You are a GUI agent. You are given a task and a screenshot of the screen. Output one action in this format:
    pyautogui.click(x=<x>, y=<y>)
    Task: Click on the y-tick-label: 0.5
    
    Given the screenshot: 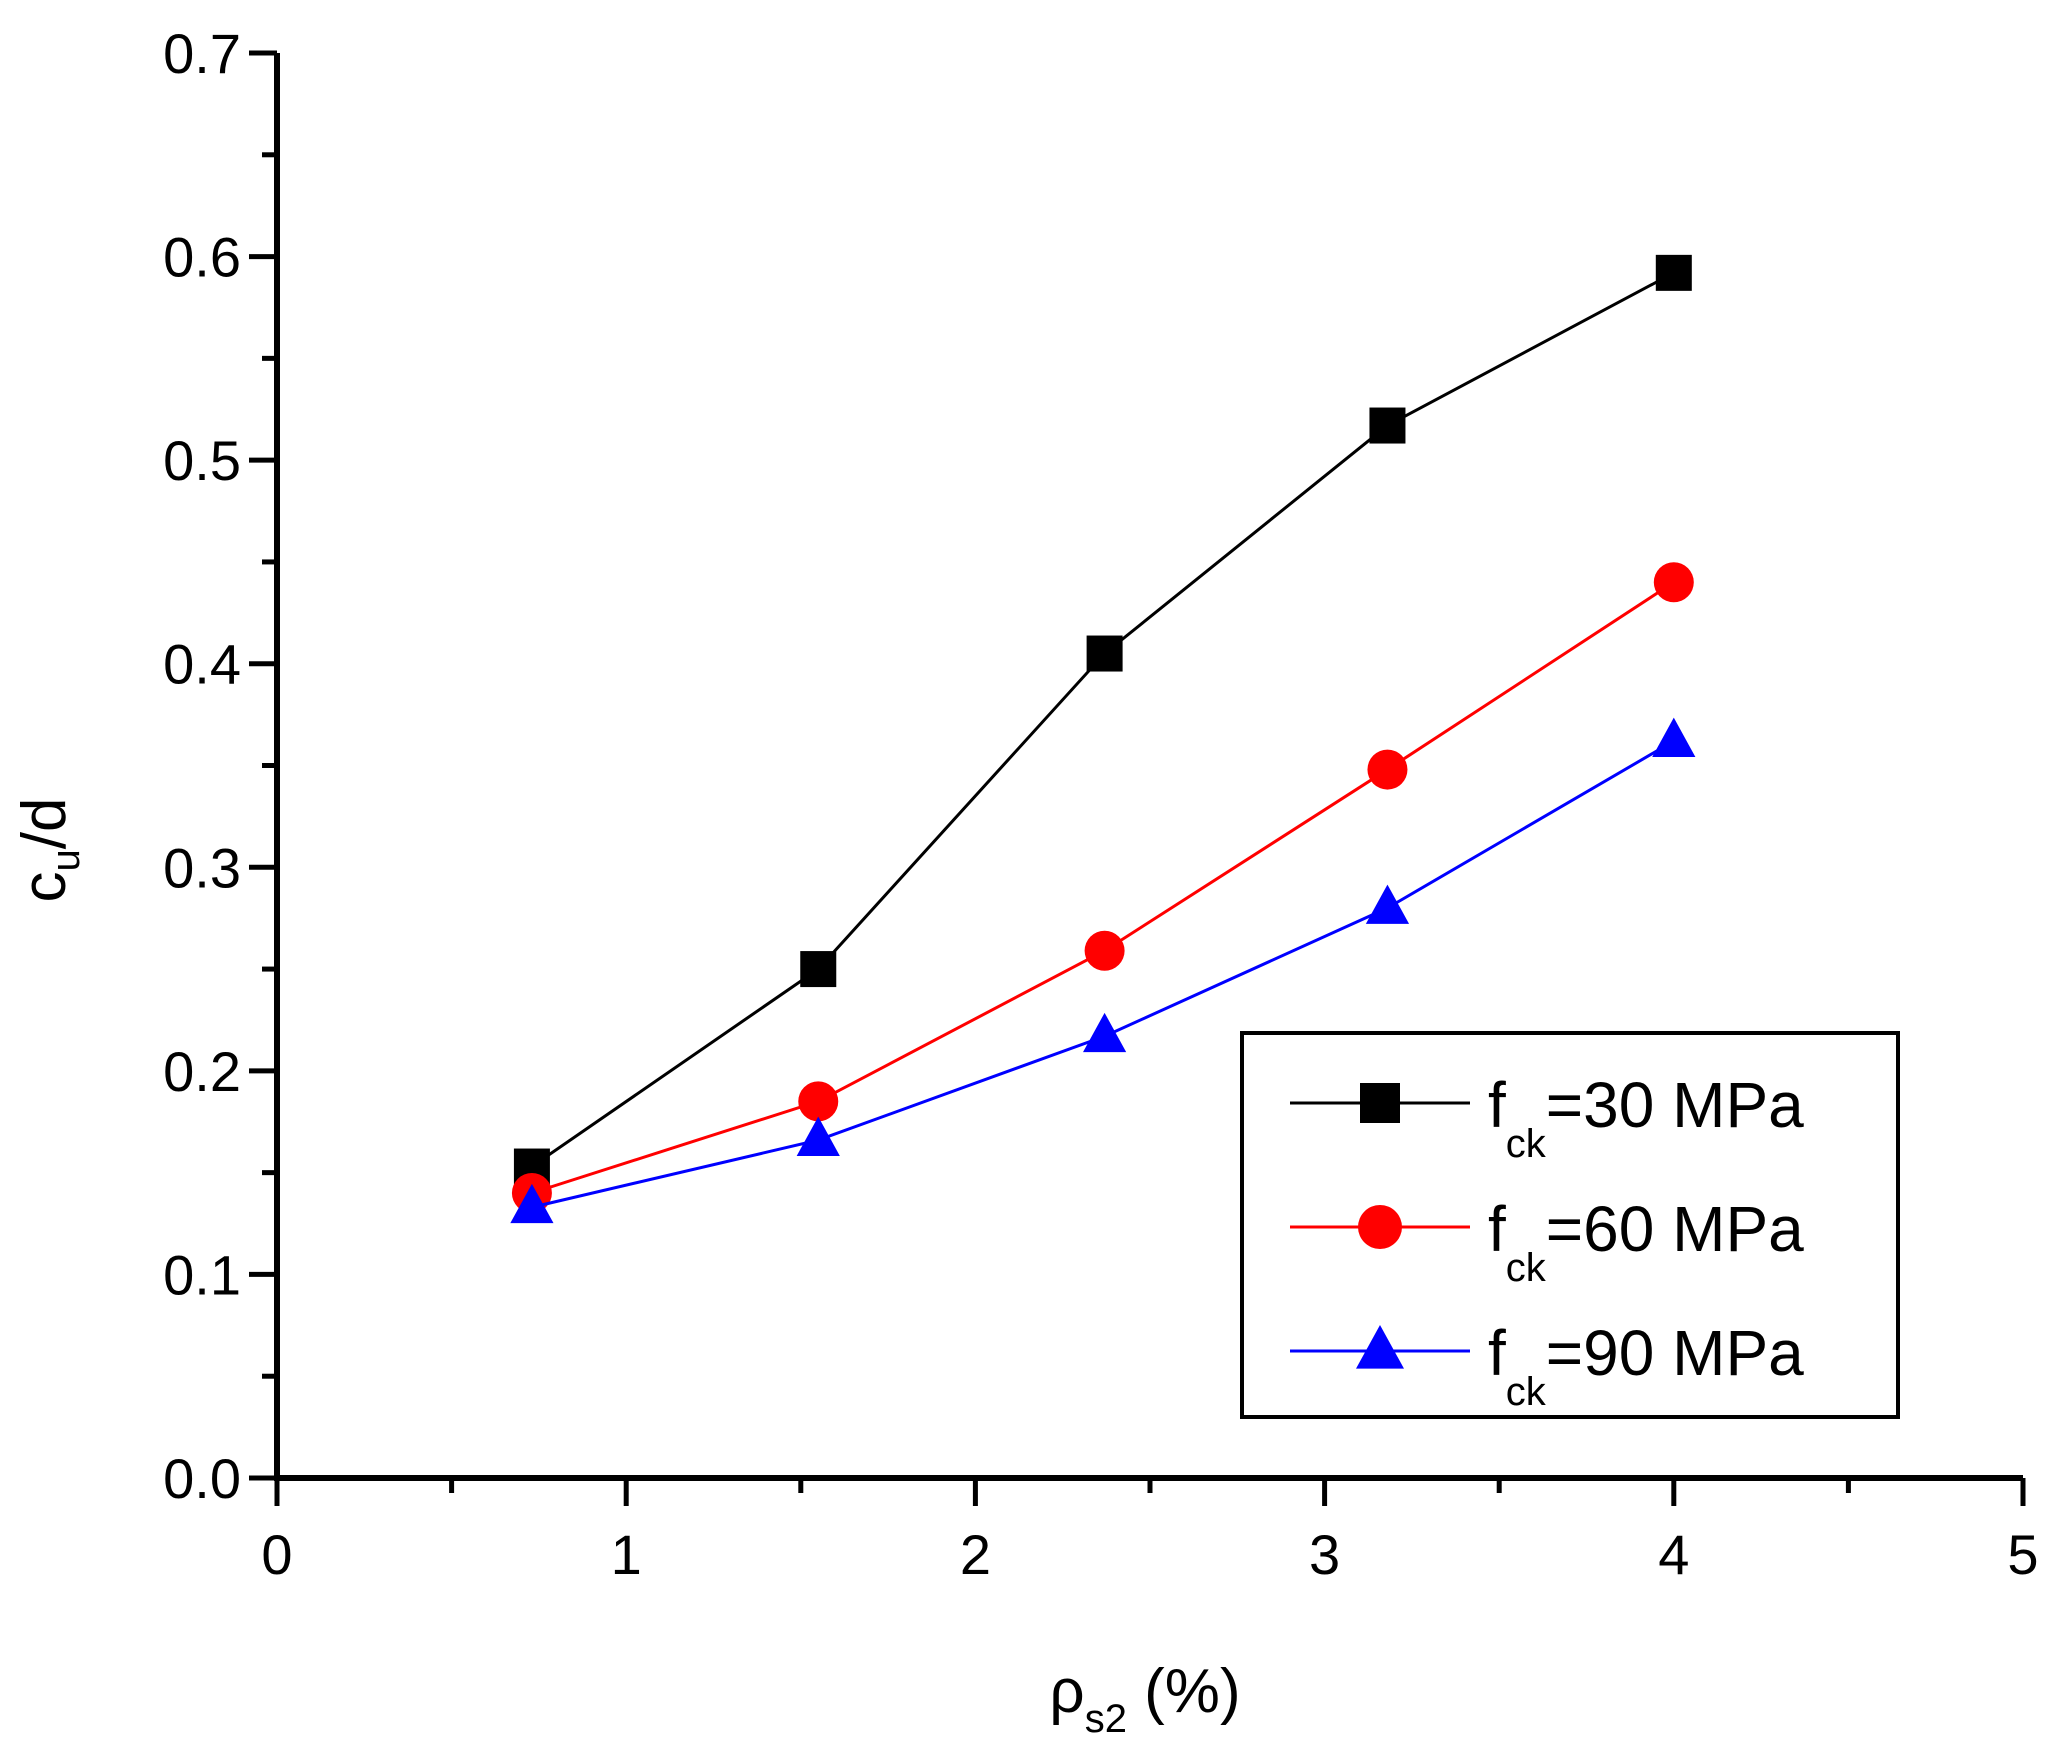 What is the action you would take?
    pyautogui.click(x=202, y=460)
    